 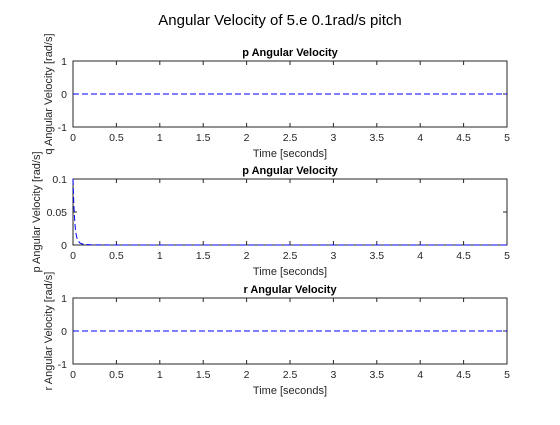 What do you see at coordinates (290, 272) in the screenshot?
I see `subplot-2-xlabel: Time [seconds]` at bounding box center [290, 272].